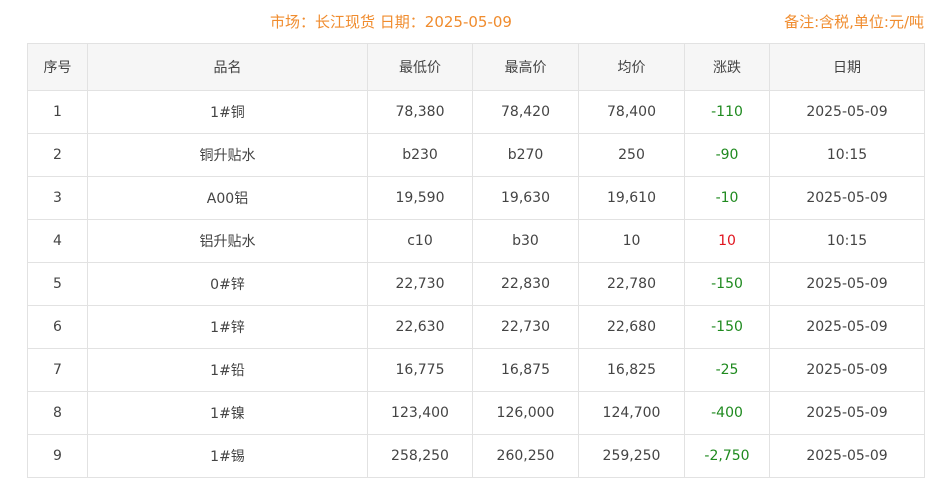  Describe the element at coordinates (57, 370) in the screenshot. I see `table-cell: 7` at that location.